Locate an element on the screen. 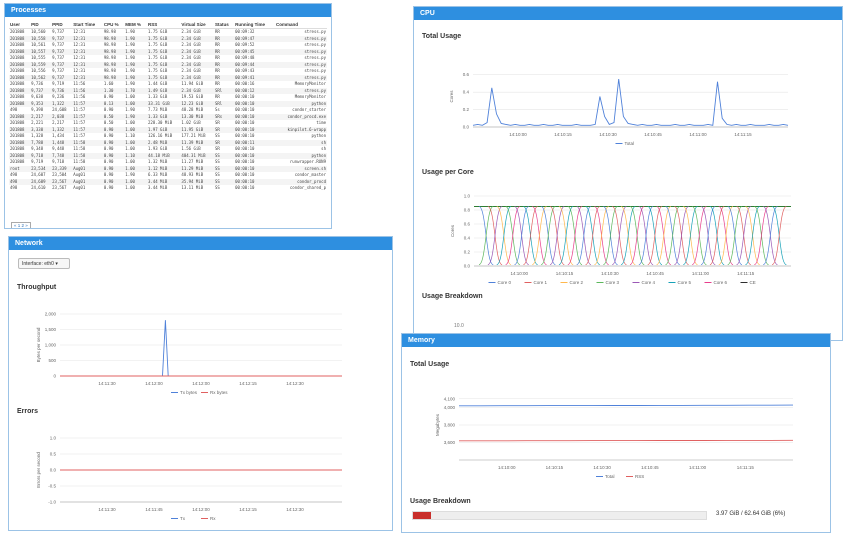 The height and width of the screenshot is (538, 850). table-cell: 9,398 is located at coordinates (37, 109).